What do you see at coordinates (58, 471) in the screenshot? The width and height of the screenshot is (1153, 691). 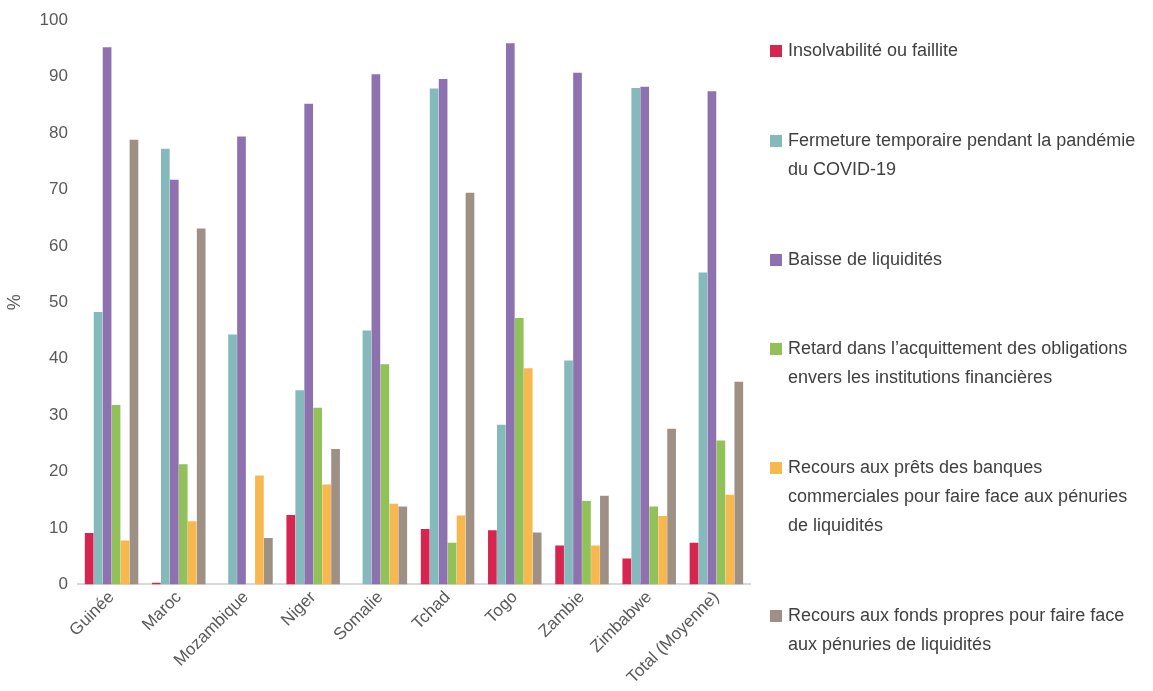 I see `y-tick-label: 20` at bounding box center [58, 471].